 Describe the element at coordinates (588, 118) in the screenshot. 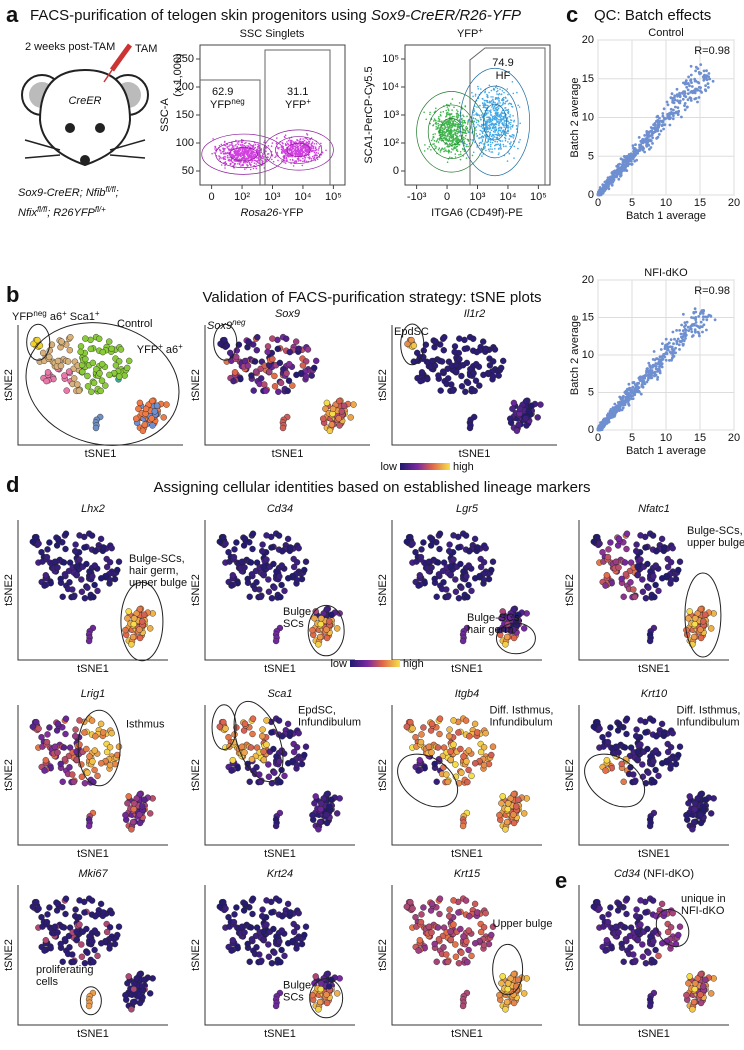

I see `y-tick-label: 10` at that location.